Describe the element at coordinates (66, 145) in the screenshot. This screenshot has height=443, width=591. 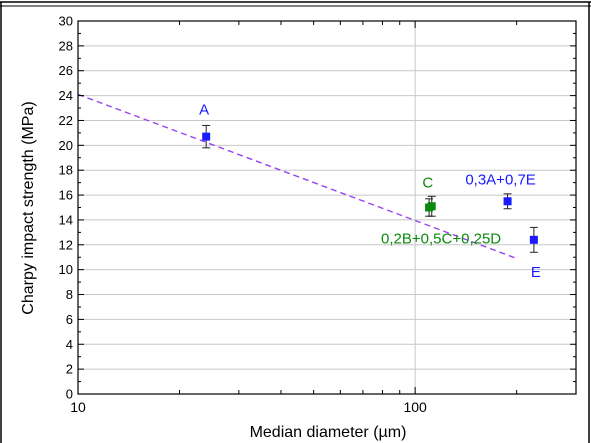
I see `y-tick-label: 20` at that location.